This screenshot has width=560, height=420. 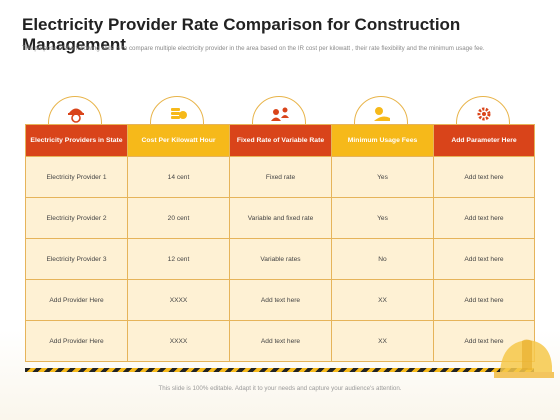 What do you see at coordinates (76, 177) in the screenshot?
I see `table-cell: Electricity Provider 1` at bounding box center [76, 177].